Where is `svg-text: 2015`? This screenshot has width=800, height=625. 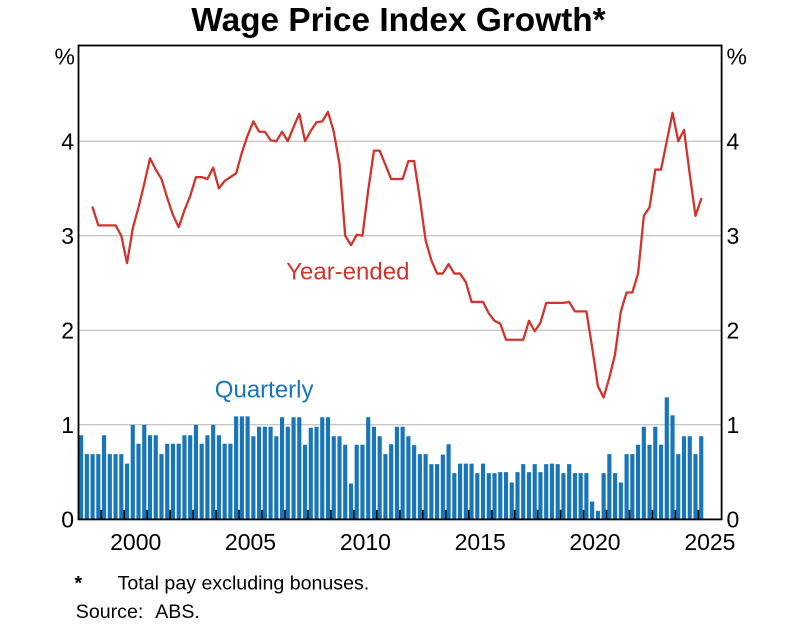 svg-text: 2015 is located at coordinates (480, 542).